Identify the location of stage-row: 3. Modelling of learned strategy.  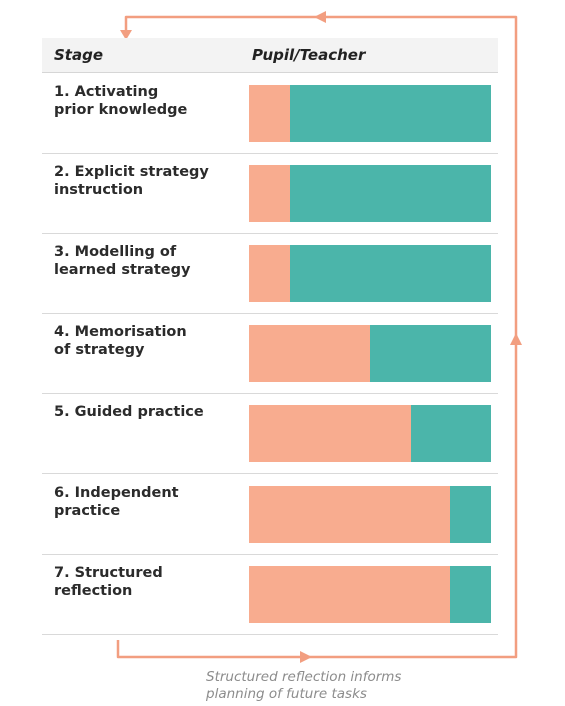
(270, 273).